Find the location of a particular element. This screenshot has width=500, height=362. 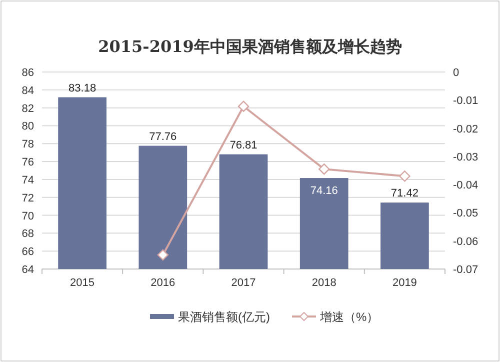

chart-title: 2015-2019年中国果酒销售额及增长趋势 is located at coordinates (250, 46).